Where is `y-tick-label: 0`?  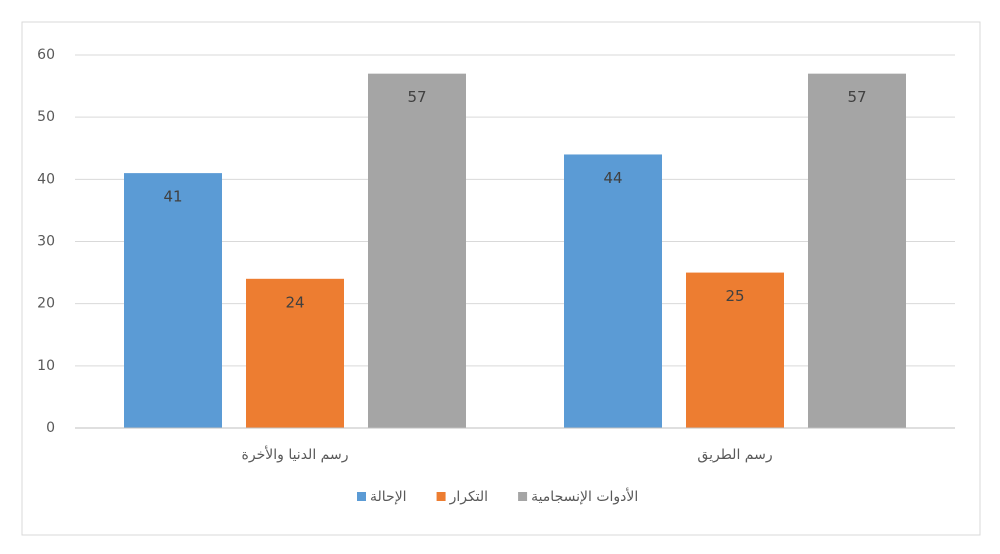
y-tick-label: 0 is located at coordinates (50, 428).